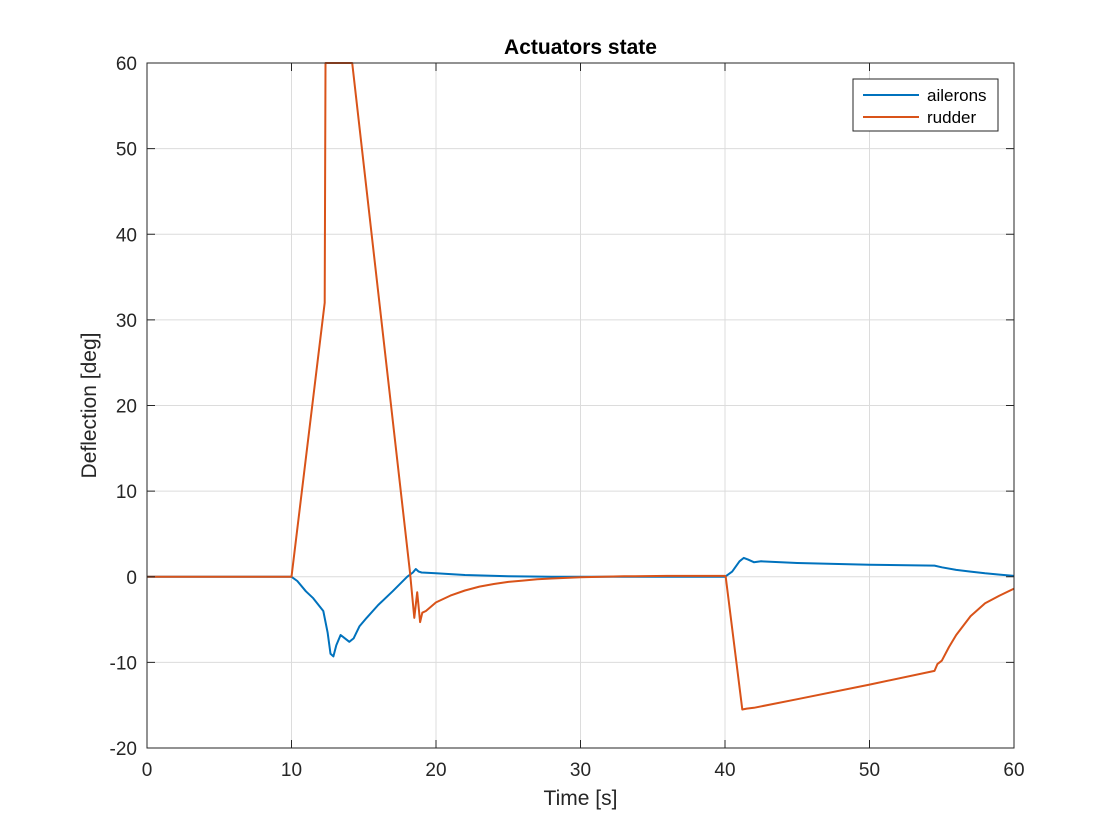 The image size is (1120, 840). Describe the element at coordinates (580, 770) in the screenshot. I see `x-tick-label: 30` at that location.